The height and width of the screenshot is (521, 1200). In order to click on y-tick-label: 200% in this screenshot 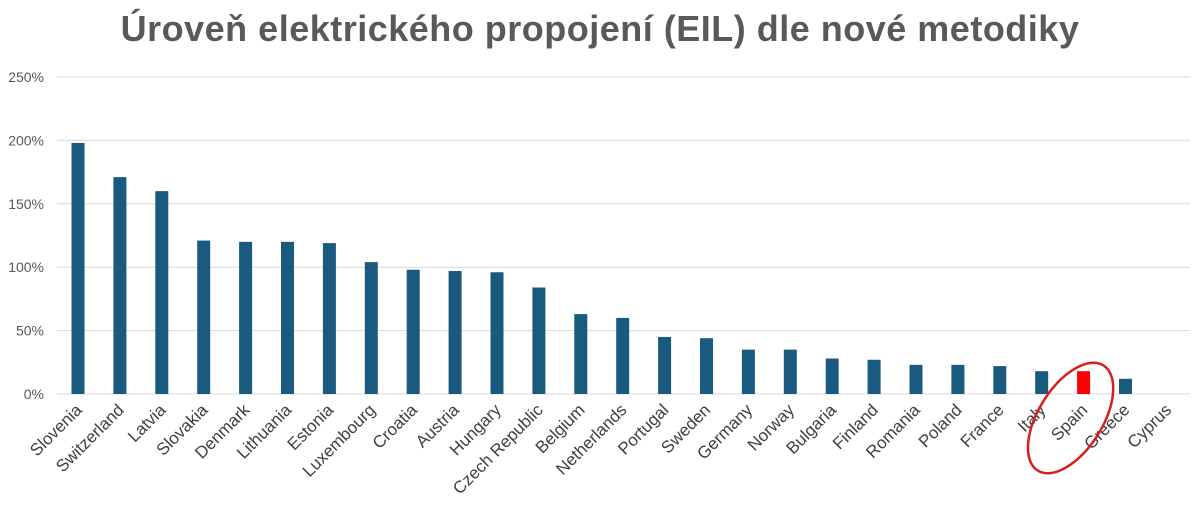, I will do `click(26, 140)`.